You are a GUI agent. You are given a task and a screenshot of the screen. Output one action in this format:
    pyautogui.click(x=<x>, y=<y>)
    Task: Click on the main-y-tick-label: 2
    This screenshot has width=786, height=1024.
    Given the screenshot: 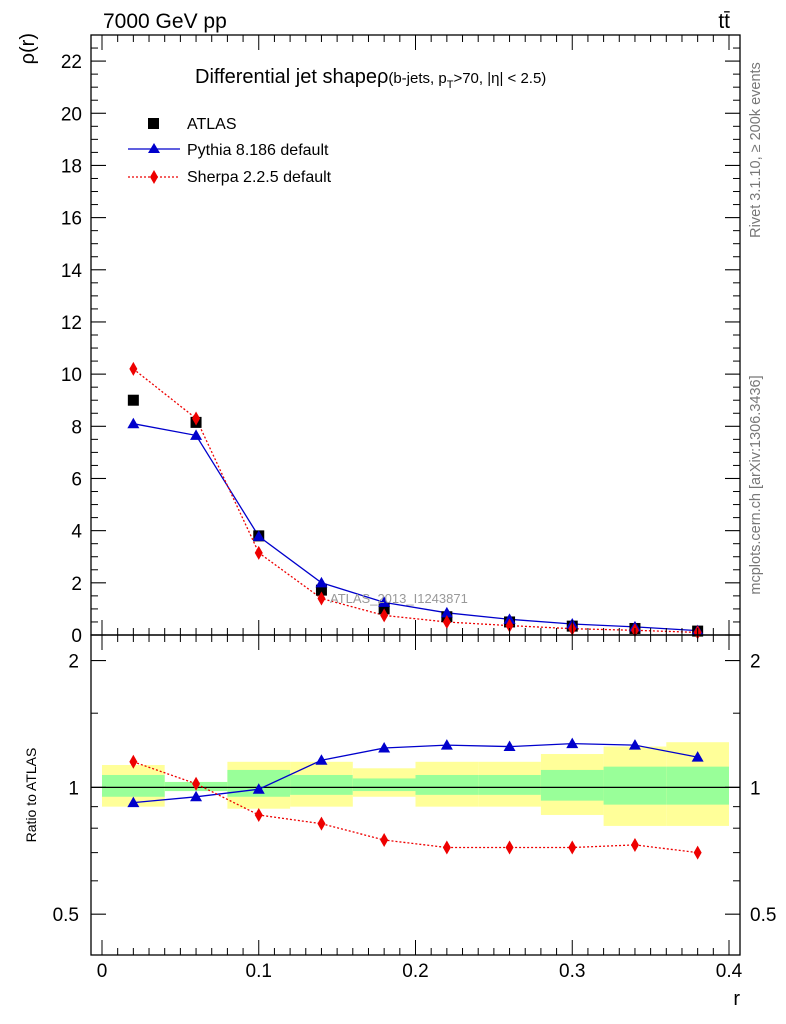 What is the action you would take?
    pyautogui.click(x=76, y=584)
    